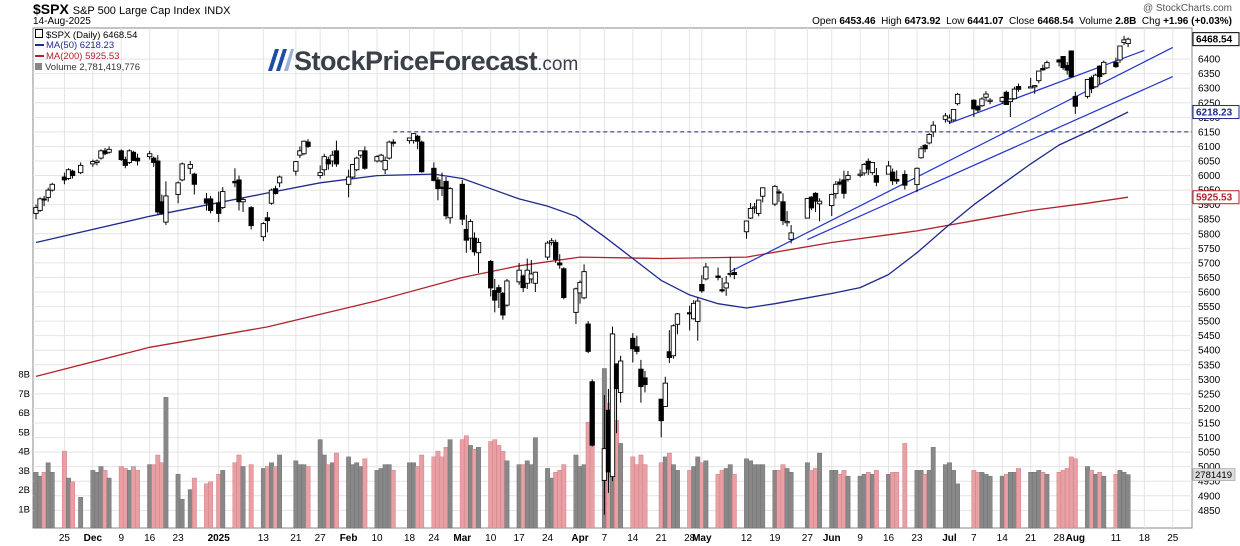 The width and height of the screenshot is (1240, 546). I want to click on volume-tick-label: 4B, so click(24, 452).